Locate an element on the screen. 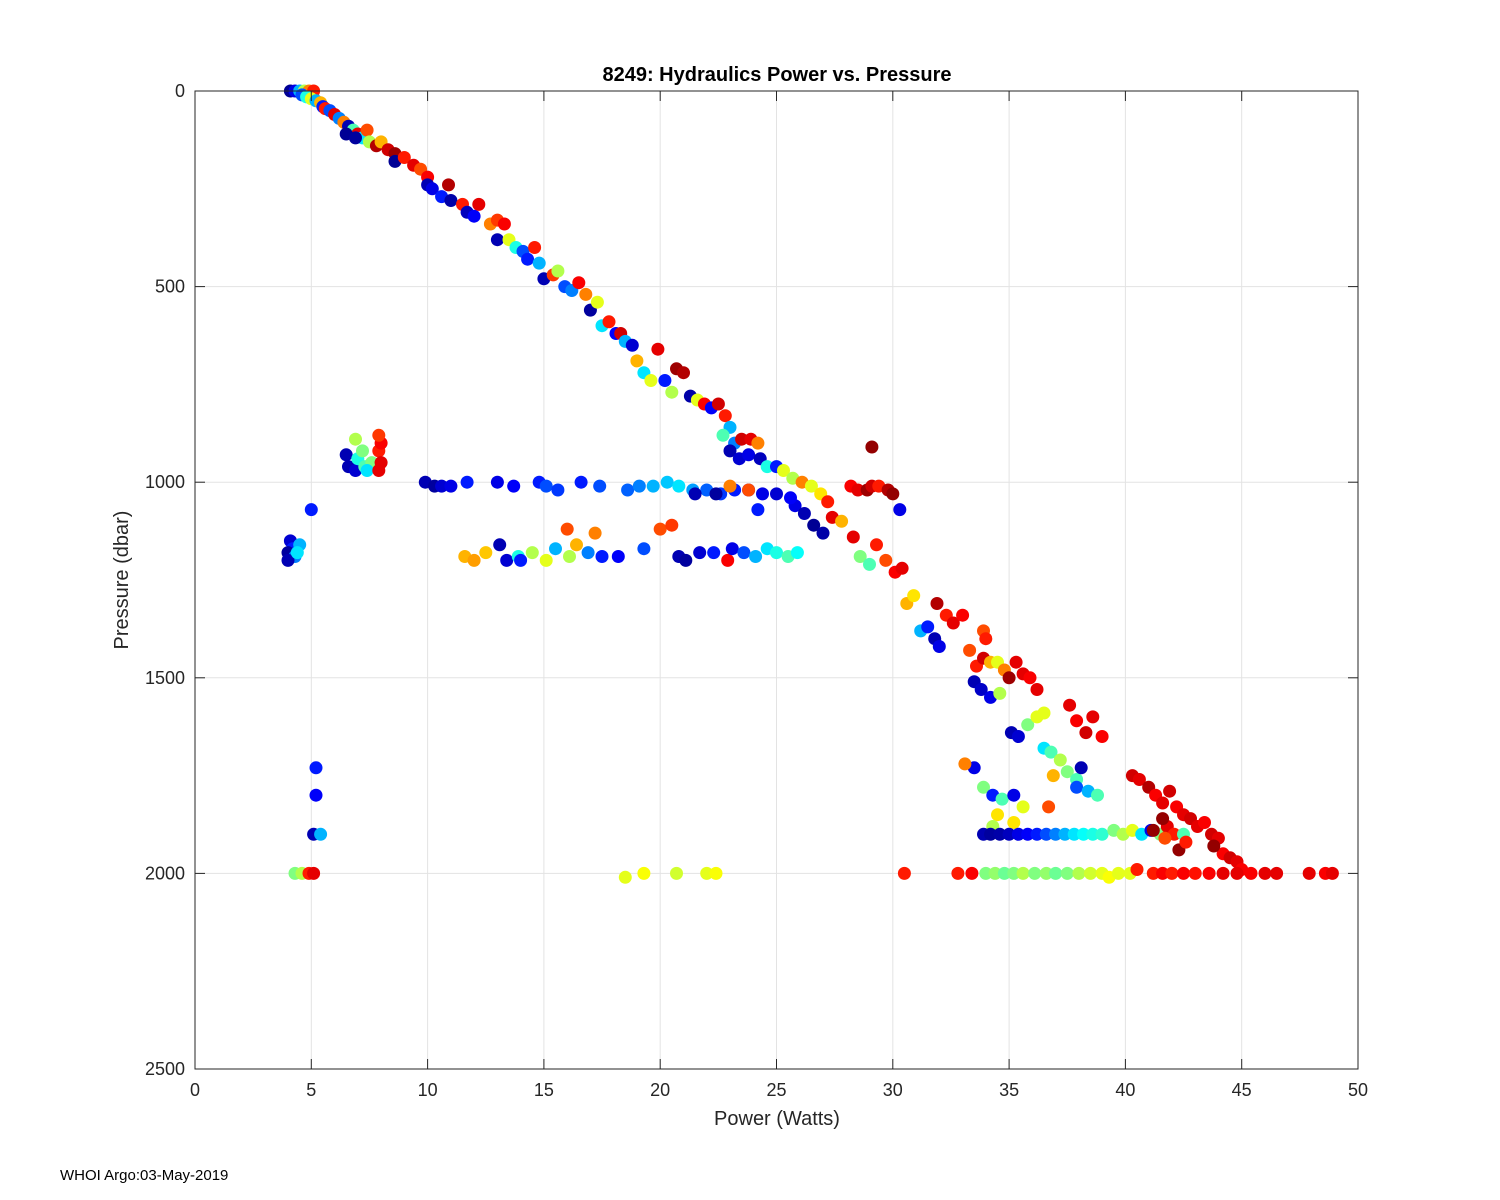 This screenshot has width=1500, height=1200. x-tick-label: 45 is located at coordinates (1242, 1090).